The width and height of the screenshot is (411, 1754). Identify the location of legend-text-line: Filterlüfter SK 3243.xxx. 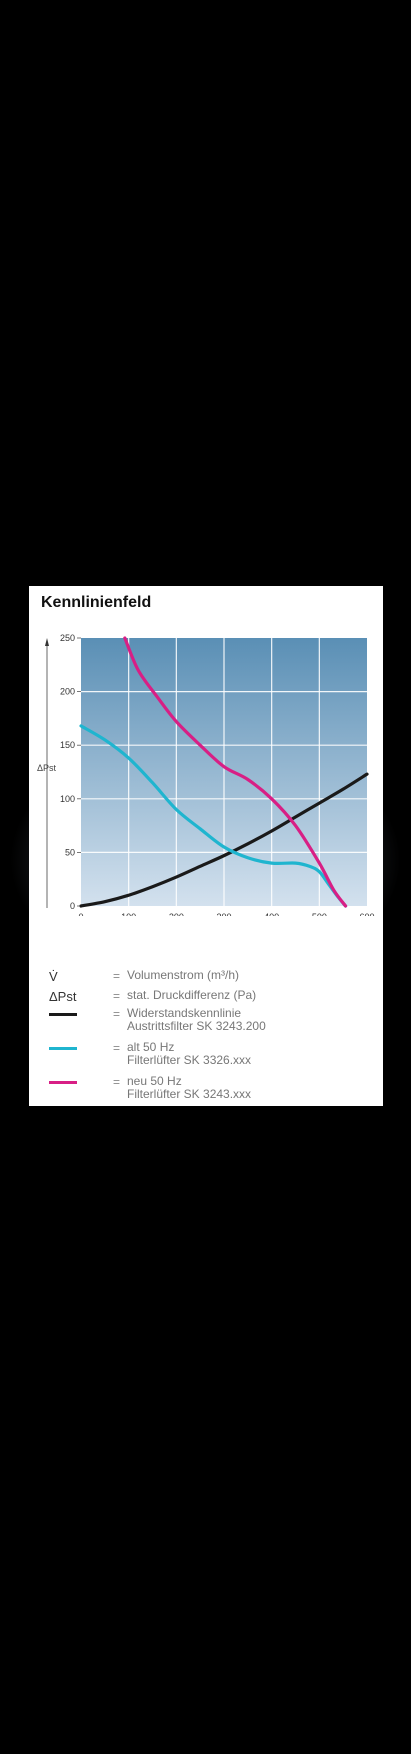
(189, 1094).